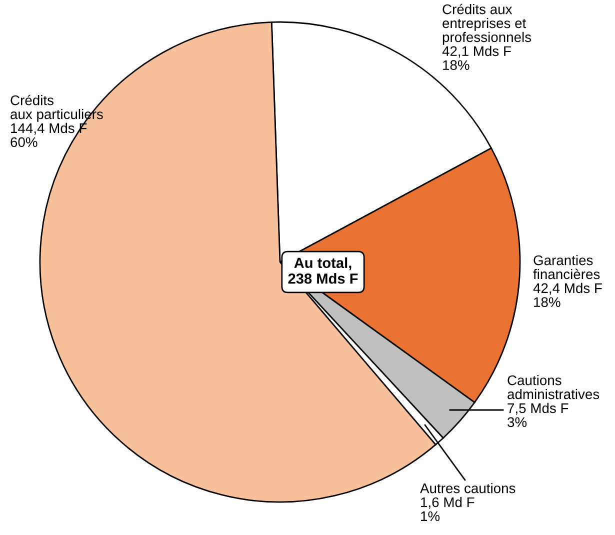 The image size is (615, 535). What do you see at coordinates (476, 58) in the screenshot?
I see `data-label: 42,1 Mds F 18%` at bounding box center [476, 58].